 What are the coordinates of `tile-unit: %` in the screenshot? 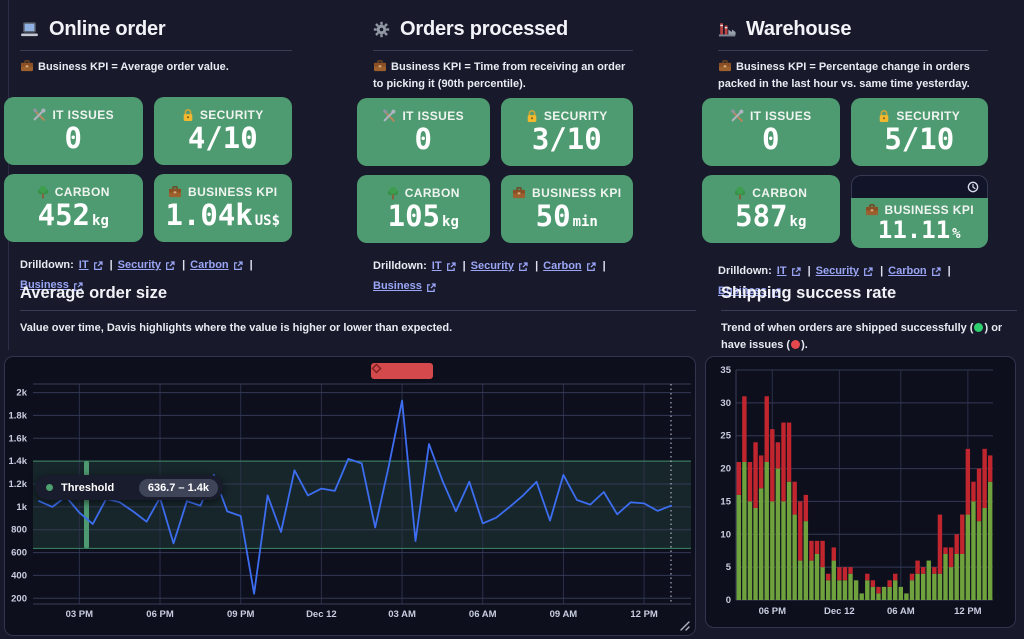 It's located at (956, 233).